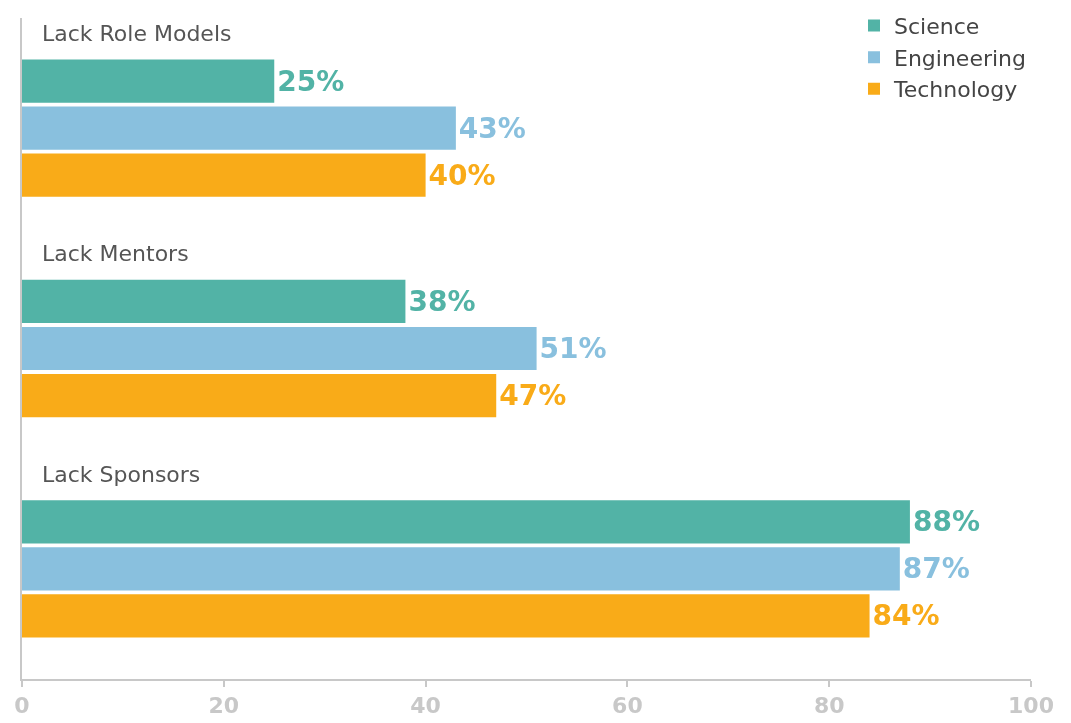 This screenshot has height=723, width=1071. What do you see at coordinates (462, 175) in the screenshot?
I see `data-label: 40%` at bounding box center [462, 175].